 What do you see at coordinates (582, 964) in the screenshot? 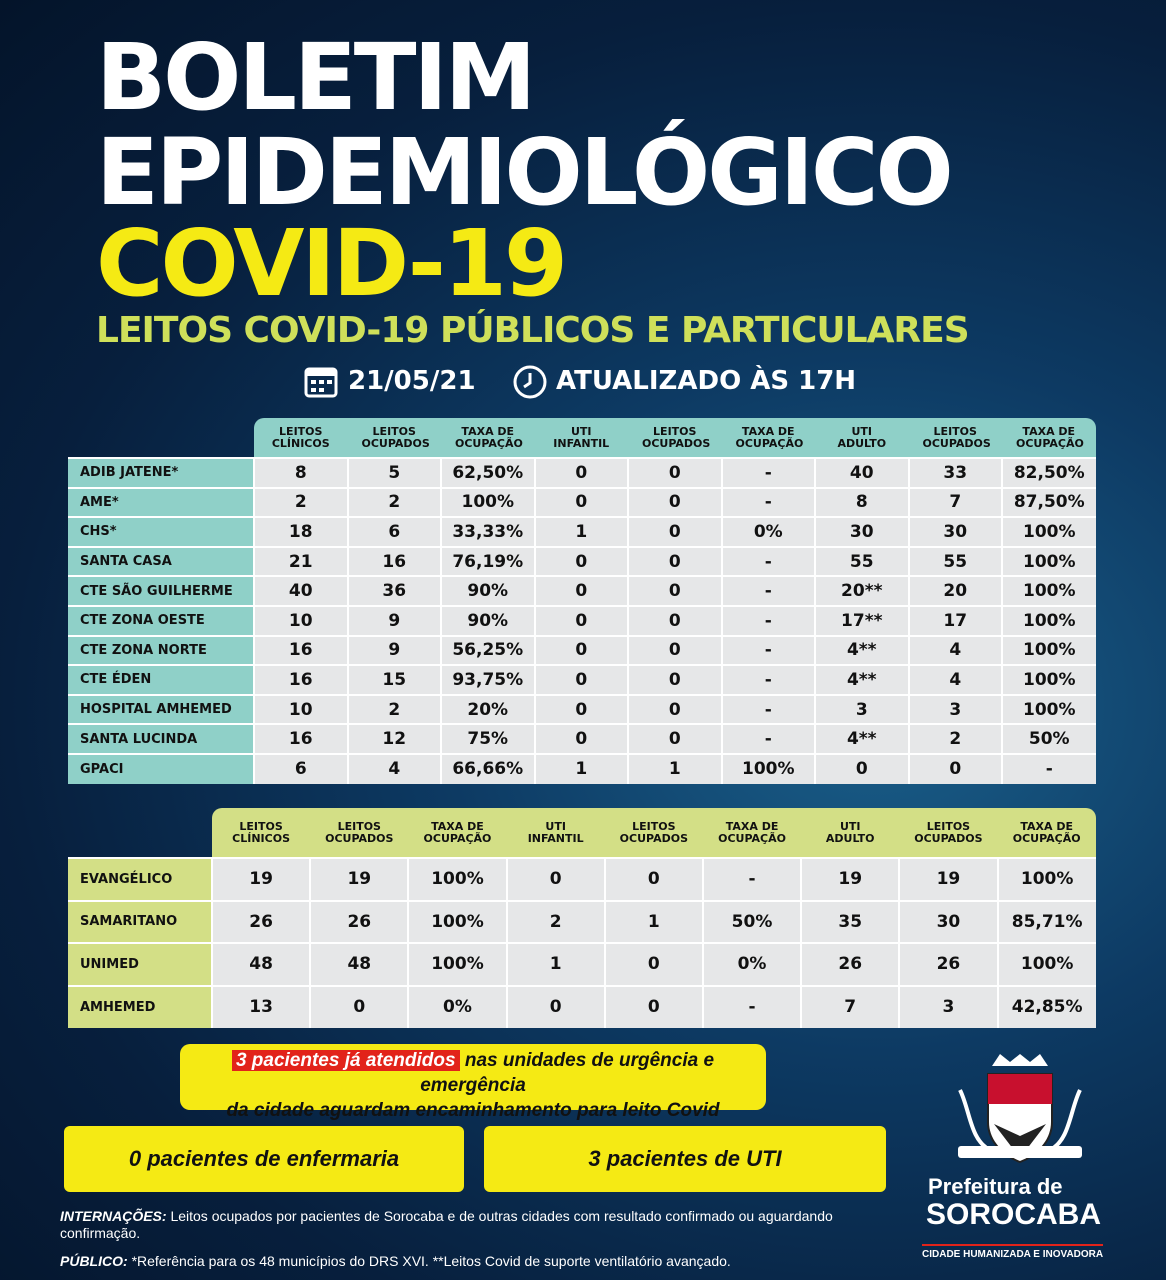
I see `data-row: UNIMED 48 48 100% 1 0 0% 26 26 100%` at bounding box center [582, 964].